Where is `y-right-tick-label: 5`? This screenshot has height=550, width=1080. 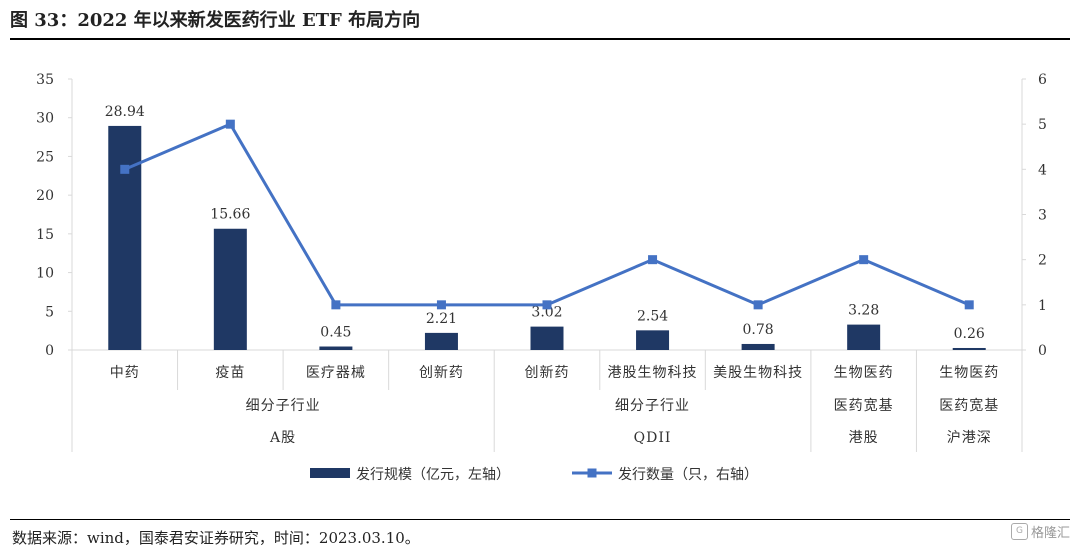
y-right-tick-label: 5 is located at coordinates (1042, 125).